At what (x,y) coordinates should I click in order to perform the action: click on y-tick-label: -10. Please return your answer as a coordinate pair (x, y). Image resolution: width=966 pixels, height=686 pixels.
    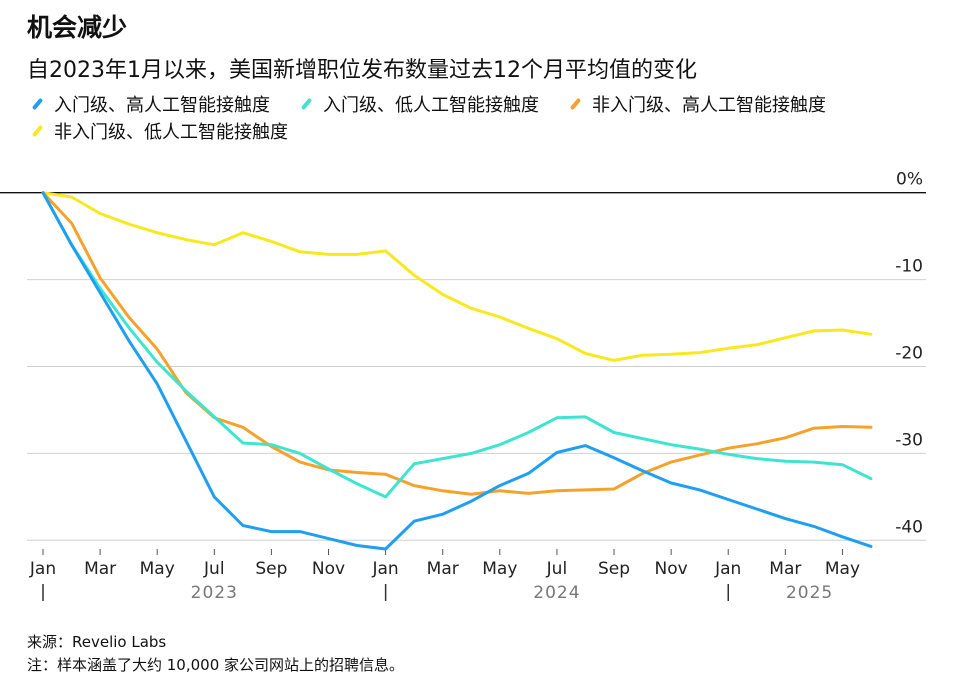
    Looking at the image, I should click on (909, 267).